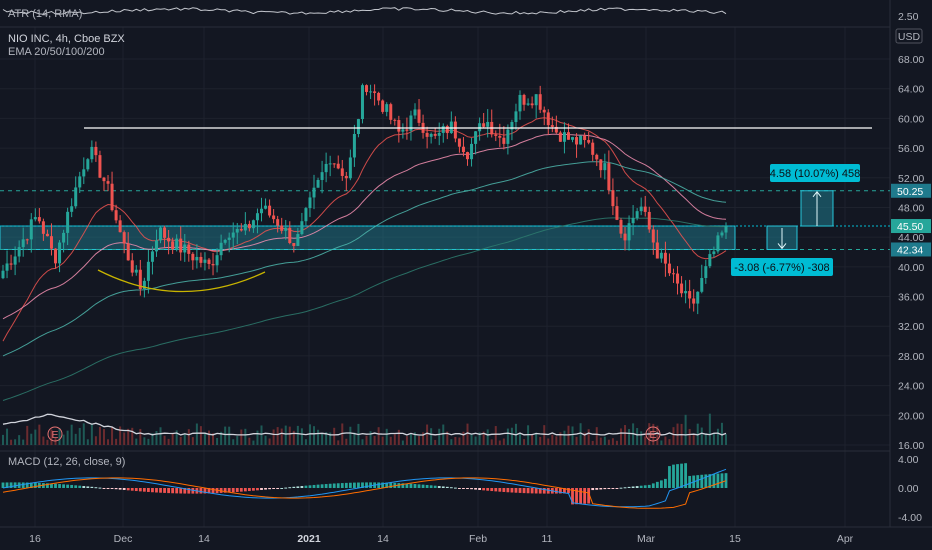 The image size is (932, 550). I want to click on macd-tick-label: 0.00, so click(908, 489).